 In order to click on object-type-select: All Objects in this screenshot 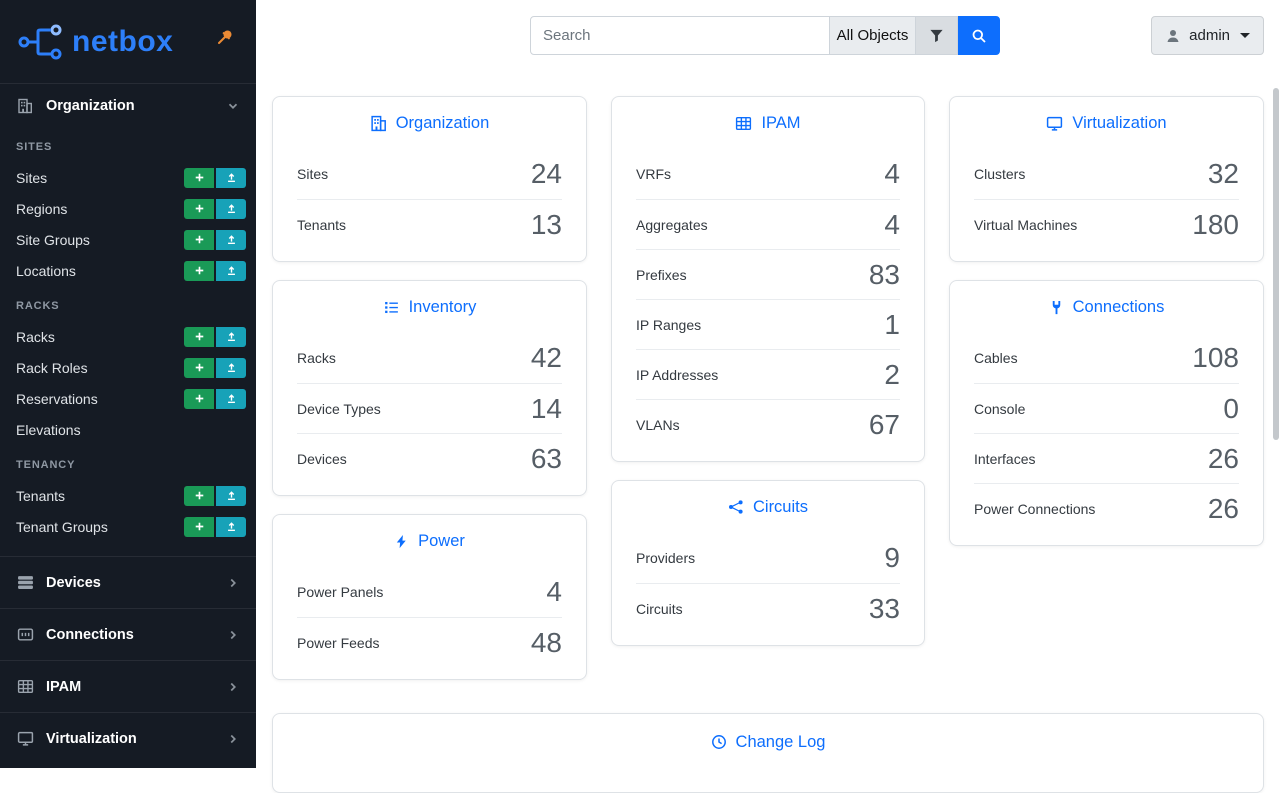, I will do `click(873, 35)`.